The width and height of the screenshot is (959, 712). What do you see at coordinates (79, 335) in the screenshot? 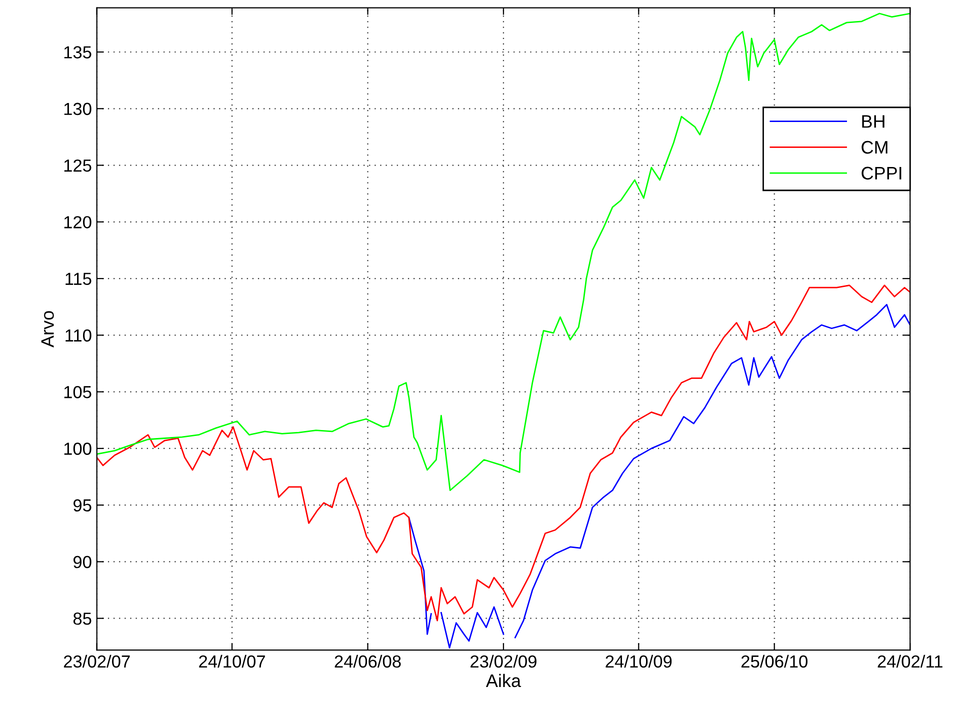
I see `y-tick-label: 110` at bounding box center [79, 335].